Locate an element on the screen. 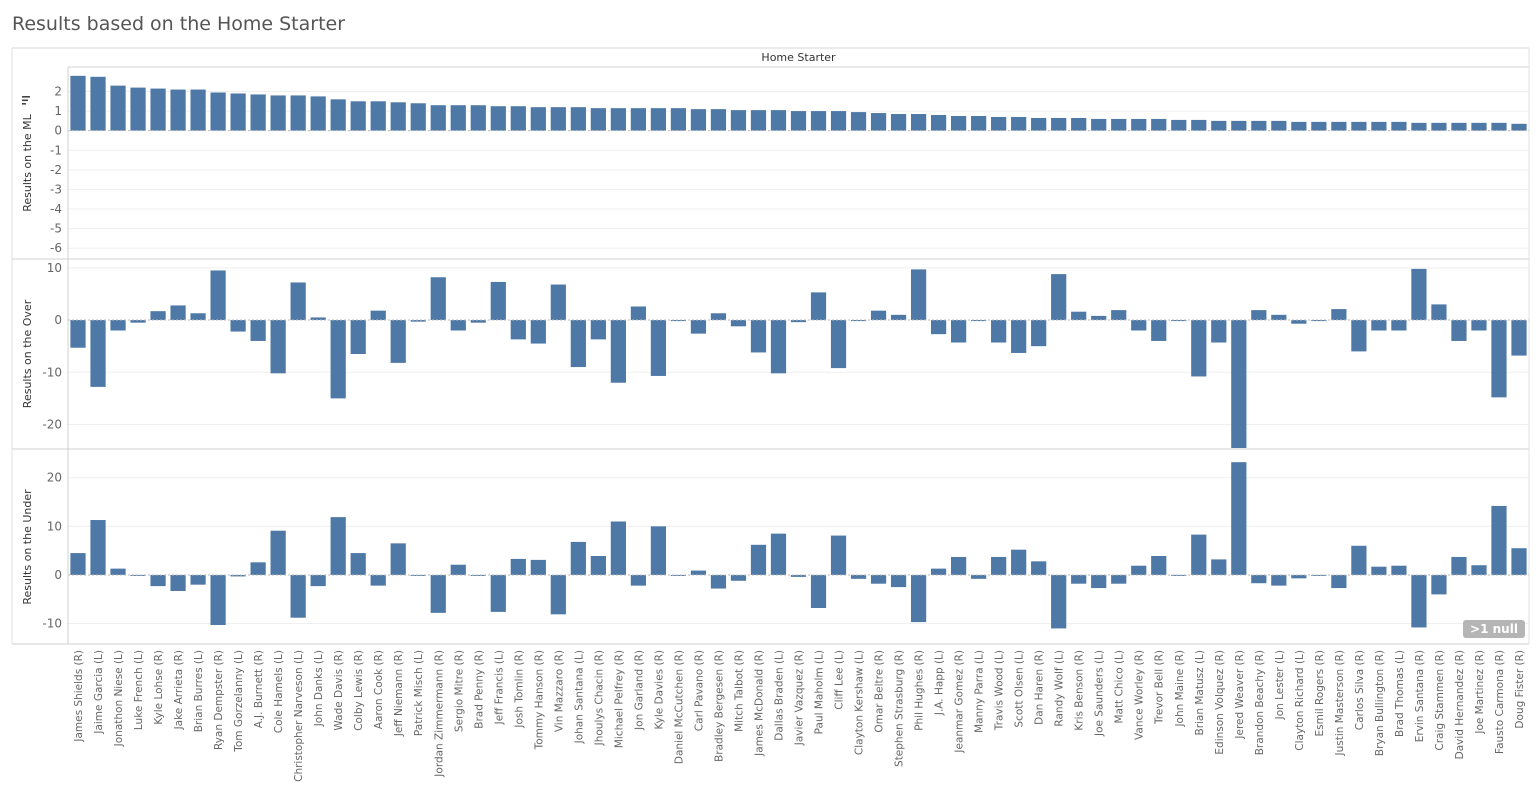  x-category-label: Justin Masterson (R) is located at coordinates (1340, 703).